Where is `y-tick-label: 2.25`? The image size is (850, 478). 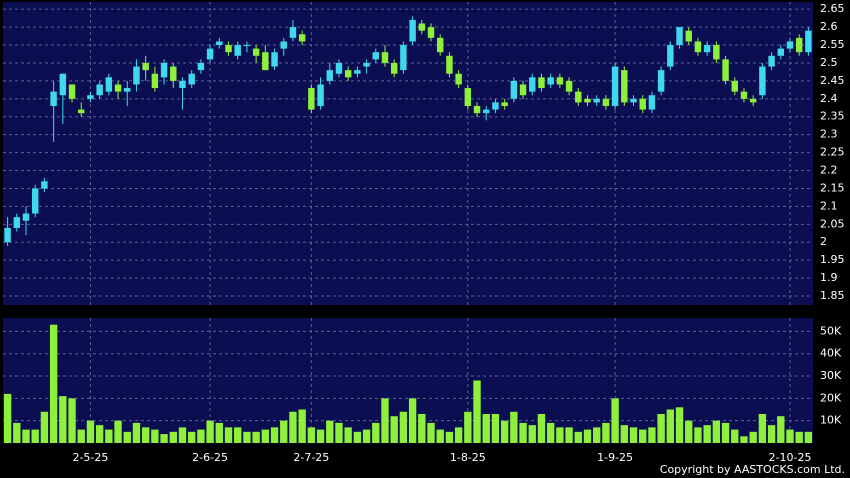
y-tick-label: 2.25 is located at coordinates (832, 152).